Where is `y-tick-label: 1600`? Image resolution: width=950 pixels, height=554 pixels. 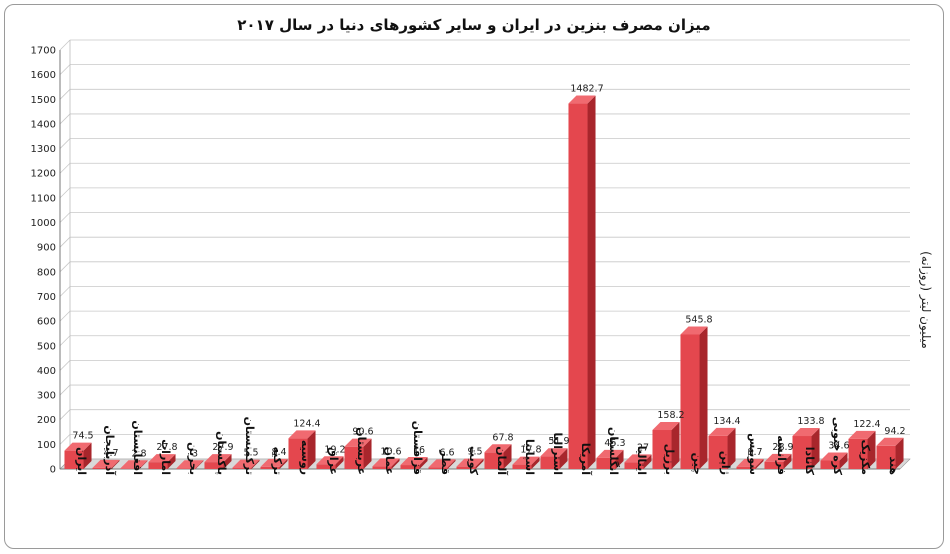 y-tick-label: 1600 is located at coordinates (43, 75).